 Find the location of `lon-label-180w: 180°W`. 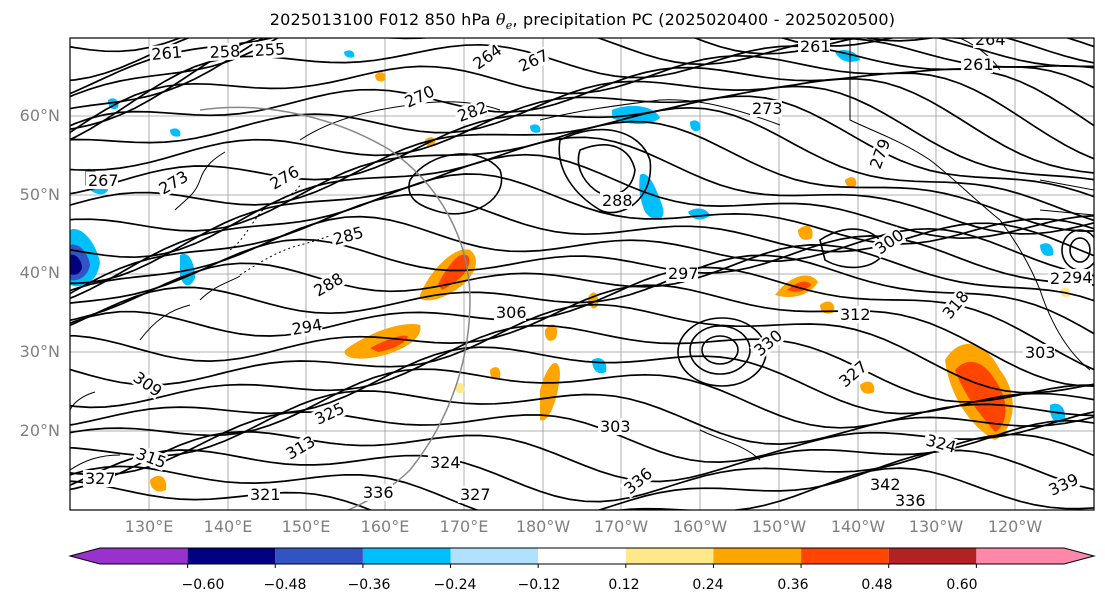

lon-label-180w: 180°W is located at coordinates (543, 526).